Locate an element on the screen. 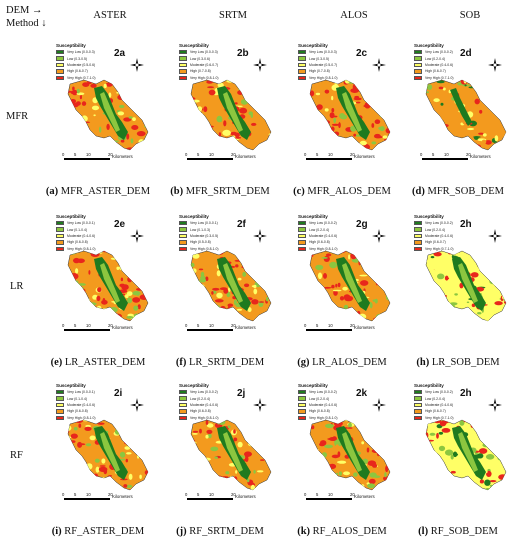 The height and width of the screenshot is (550, 516). dem-method-header: DEM → Method ↓ is located at coordinates (26, 17).